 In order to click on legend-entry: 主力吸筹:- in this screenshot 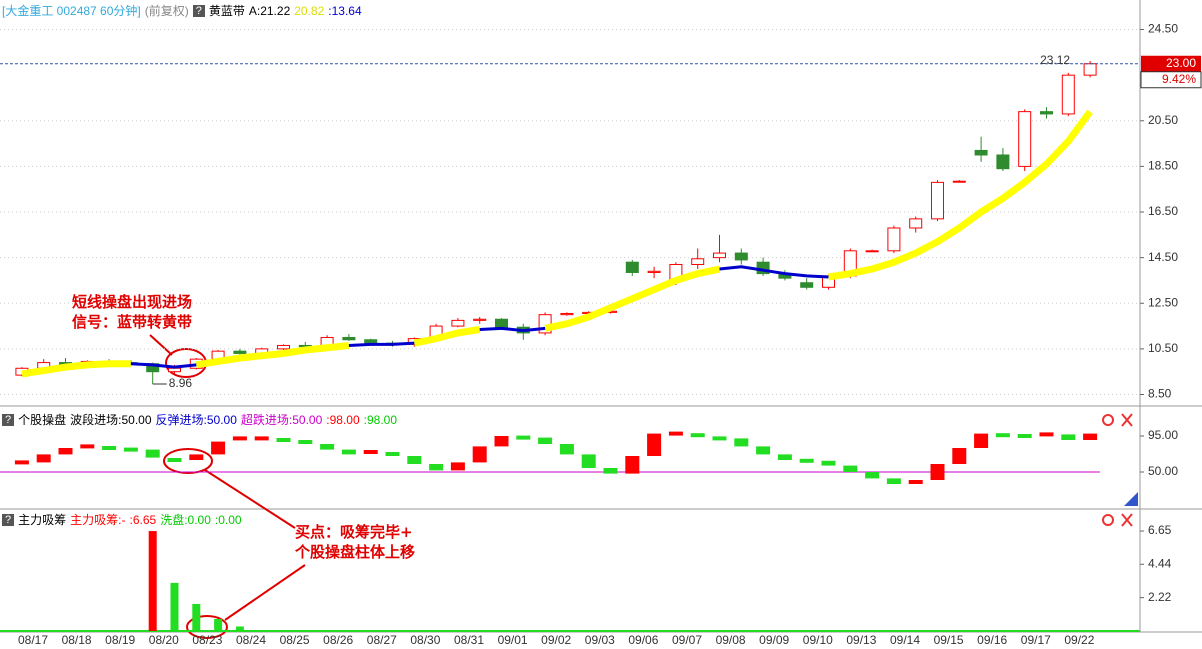, I will do `click(98, 520)`.